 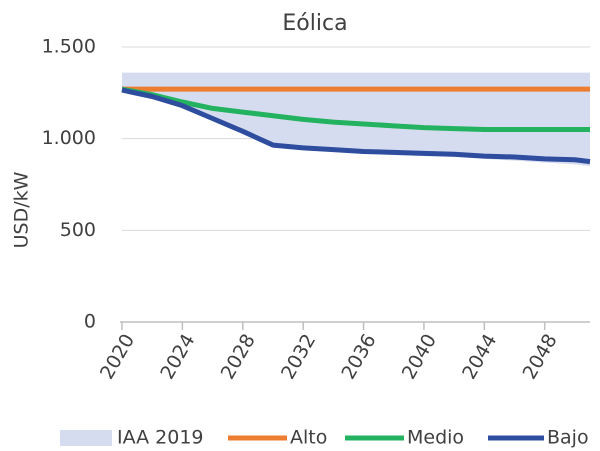 What do you see at coordinates (314, 23) in the screenshot?
I see `chart-title: Eólica` at bounding box center [314, 23].